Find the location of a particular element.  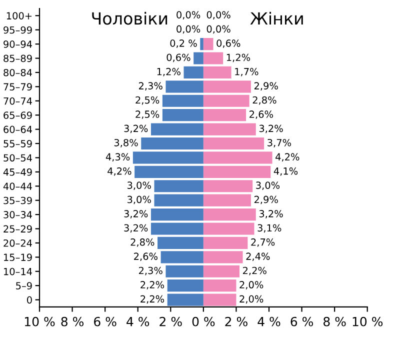

y-tick-label: 50–54 is located at coordinates (18, 158).